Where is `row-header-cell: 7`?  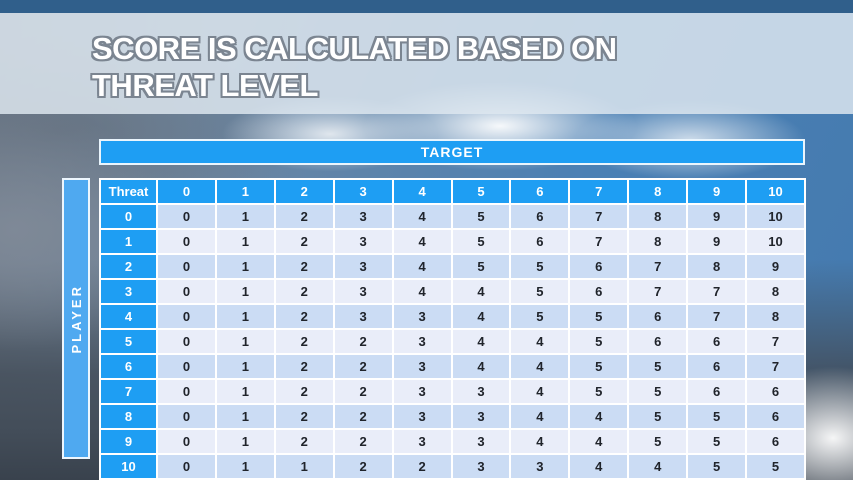 row-header-cell: 7 is located at coordinates (128, 391).